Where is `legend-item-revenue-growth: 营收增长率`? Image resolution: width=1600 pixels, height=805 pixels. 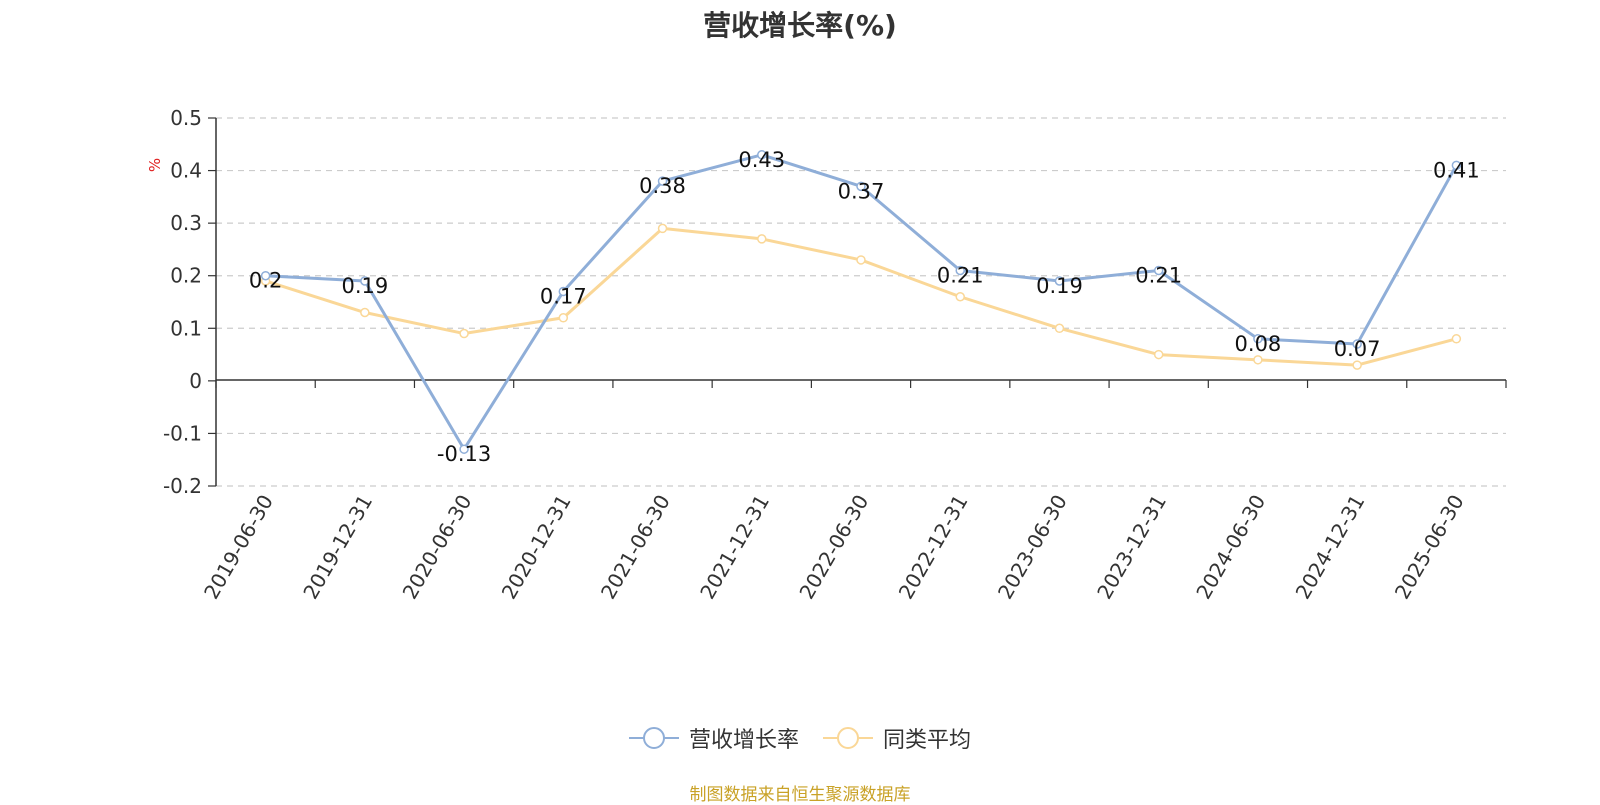
legend-item-revenue-growth: 营收增长率 is located at coordinates (713, 738).